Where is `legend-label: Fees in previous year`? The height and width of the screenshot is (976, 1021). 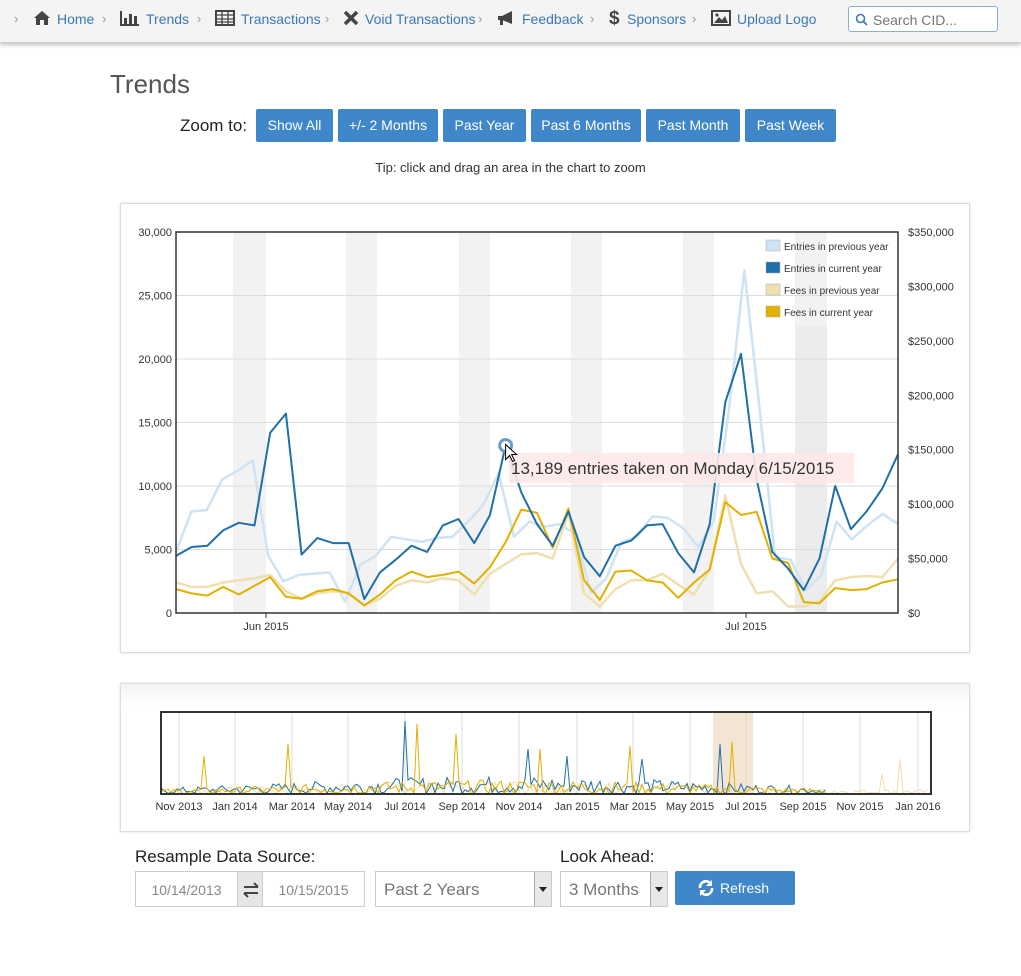 legend-label: Fees in previous year is located at coordinates (832, 291).